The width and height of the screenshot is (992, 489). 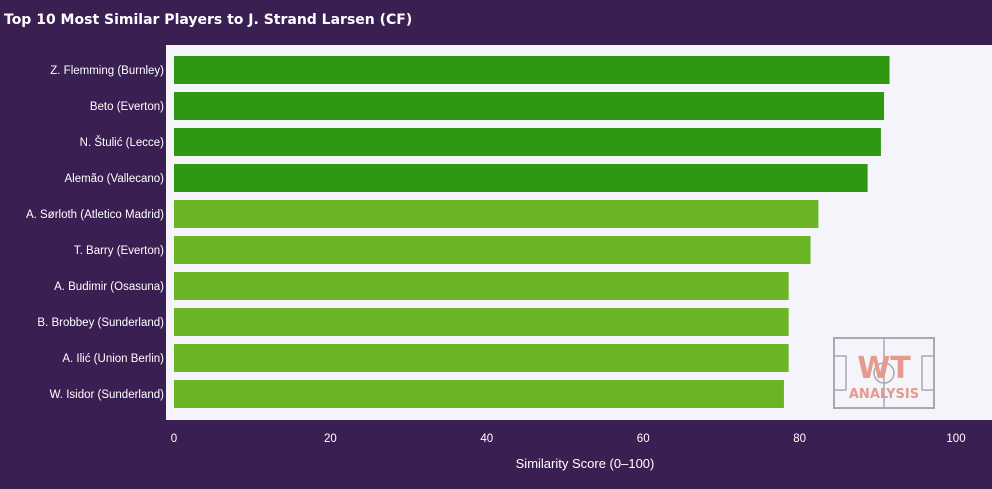 I want to click on y-tick-label: Alemão (Vallecano), so click(x=114, y=179).